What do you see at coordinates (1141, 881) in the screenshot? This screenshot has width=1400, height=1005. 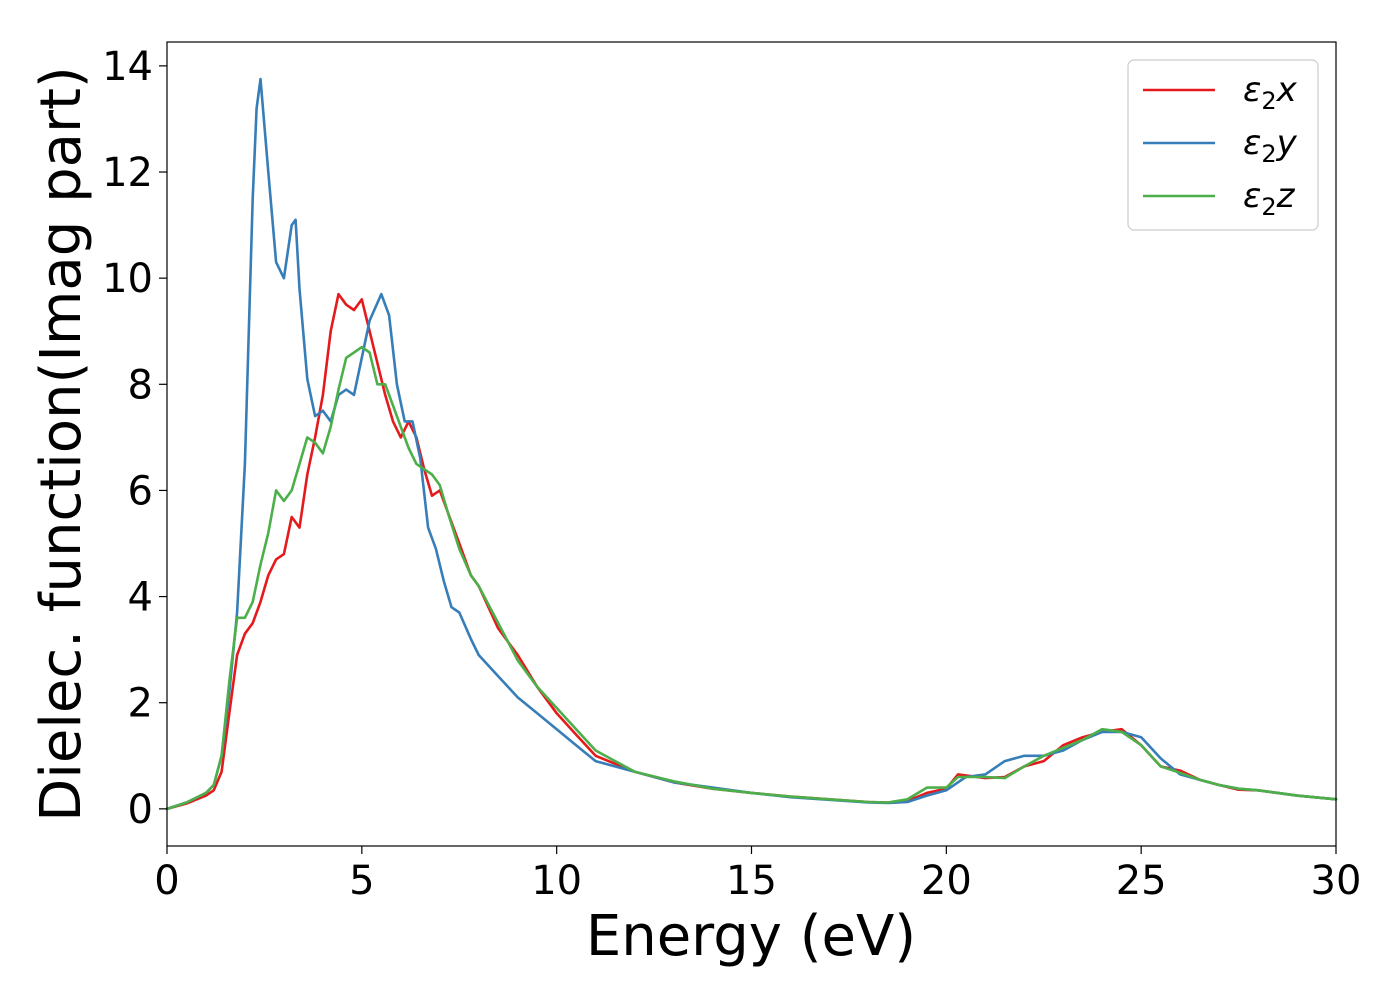 I see `x-tick-label: 25` at bounding box center [1141, 881].